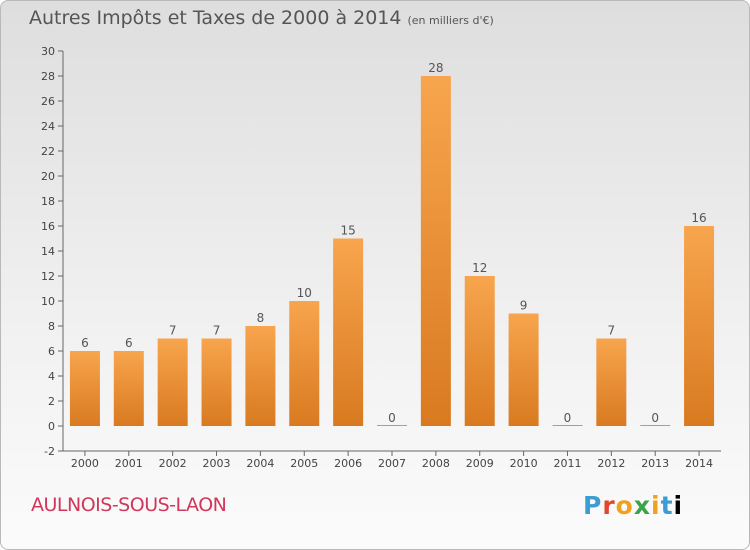 The image size is (750, 550). What do you see at coordinates (261, 318) in the screenshot?
I see `bar-value-label: 8` at bounding box center [261, 318].